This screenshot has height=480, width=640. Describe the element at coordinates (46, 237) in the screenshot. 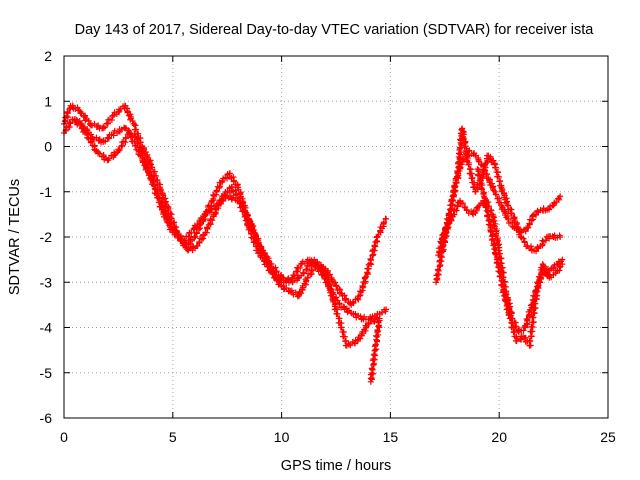

I see `y-tick-label: -2` at that location.